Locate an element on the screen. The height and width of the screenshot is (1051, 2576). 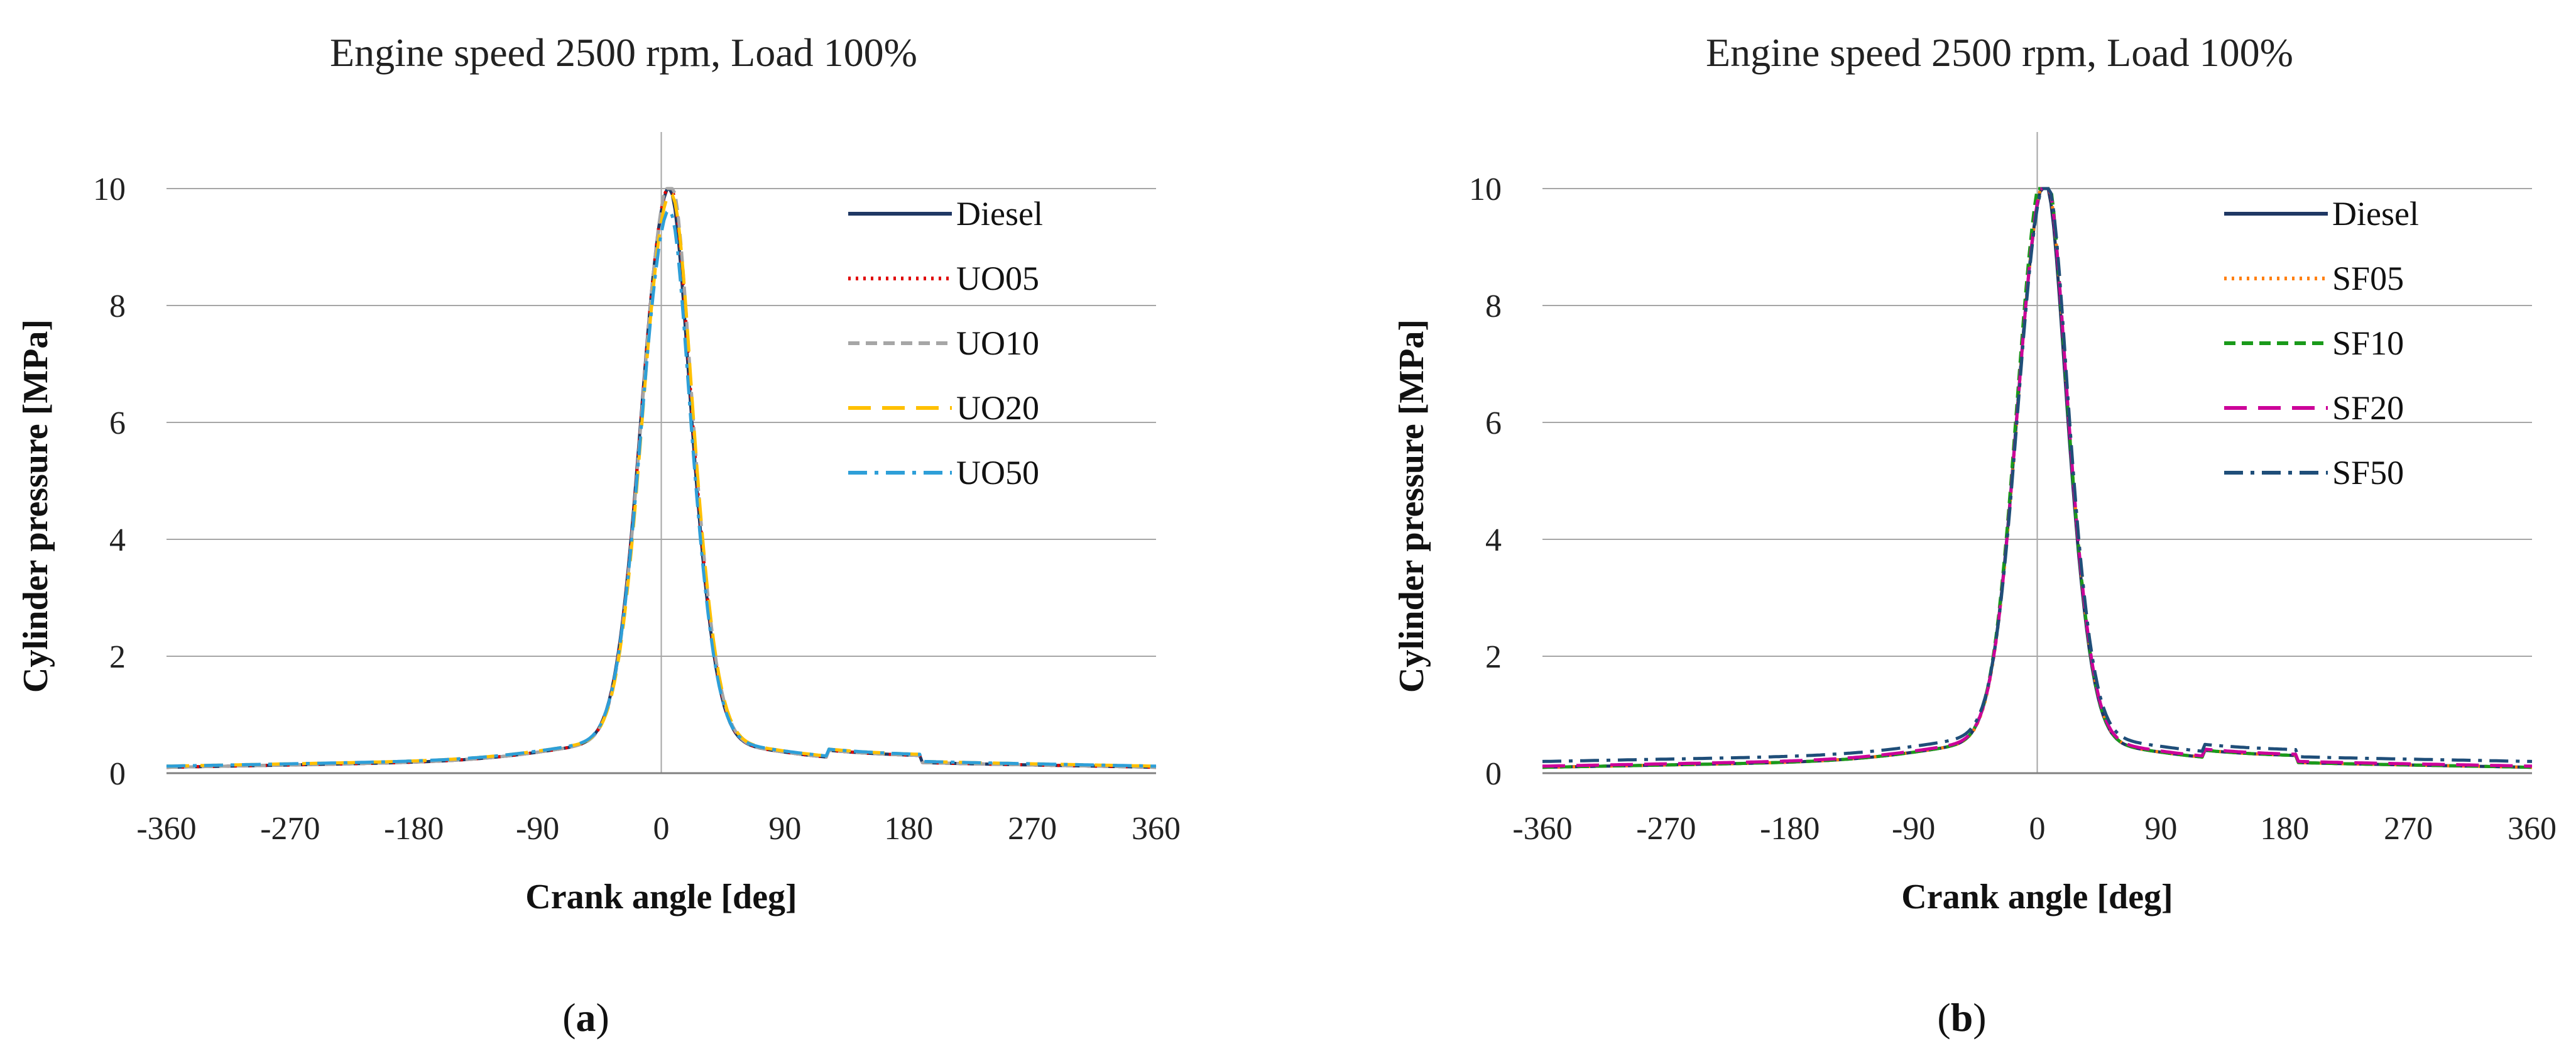
legend-label-sf50: SF50 is located at coordinates (2368, 473).